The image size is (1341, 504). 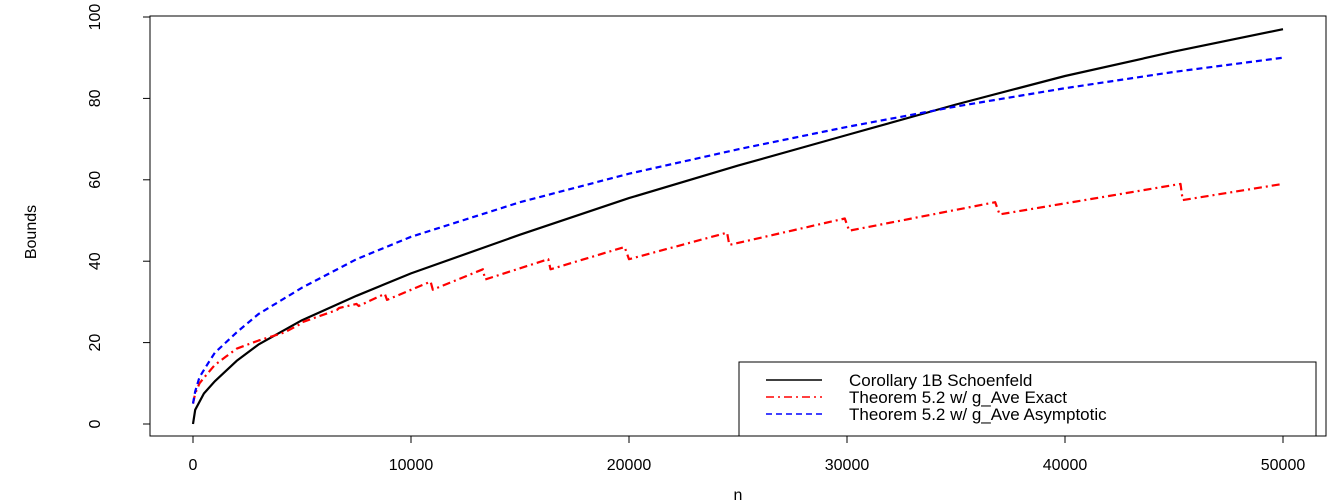 I want to click on y-tick-label: 20, so click(x=95, y=343).